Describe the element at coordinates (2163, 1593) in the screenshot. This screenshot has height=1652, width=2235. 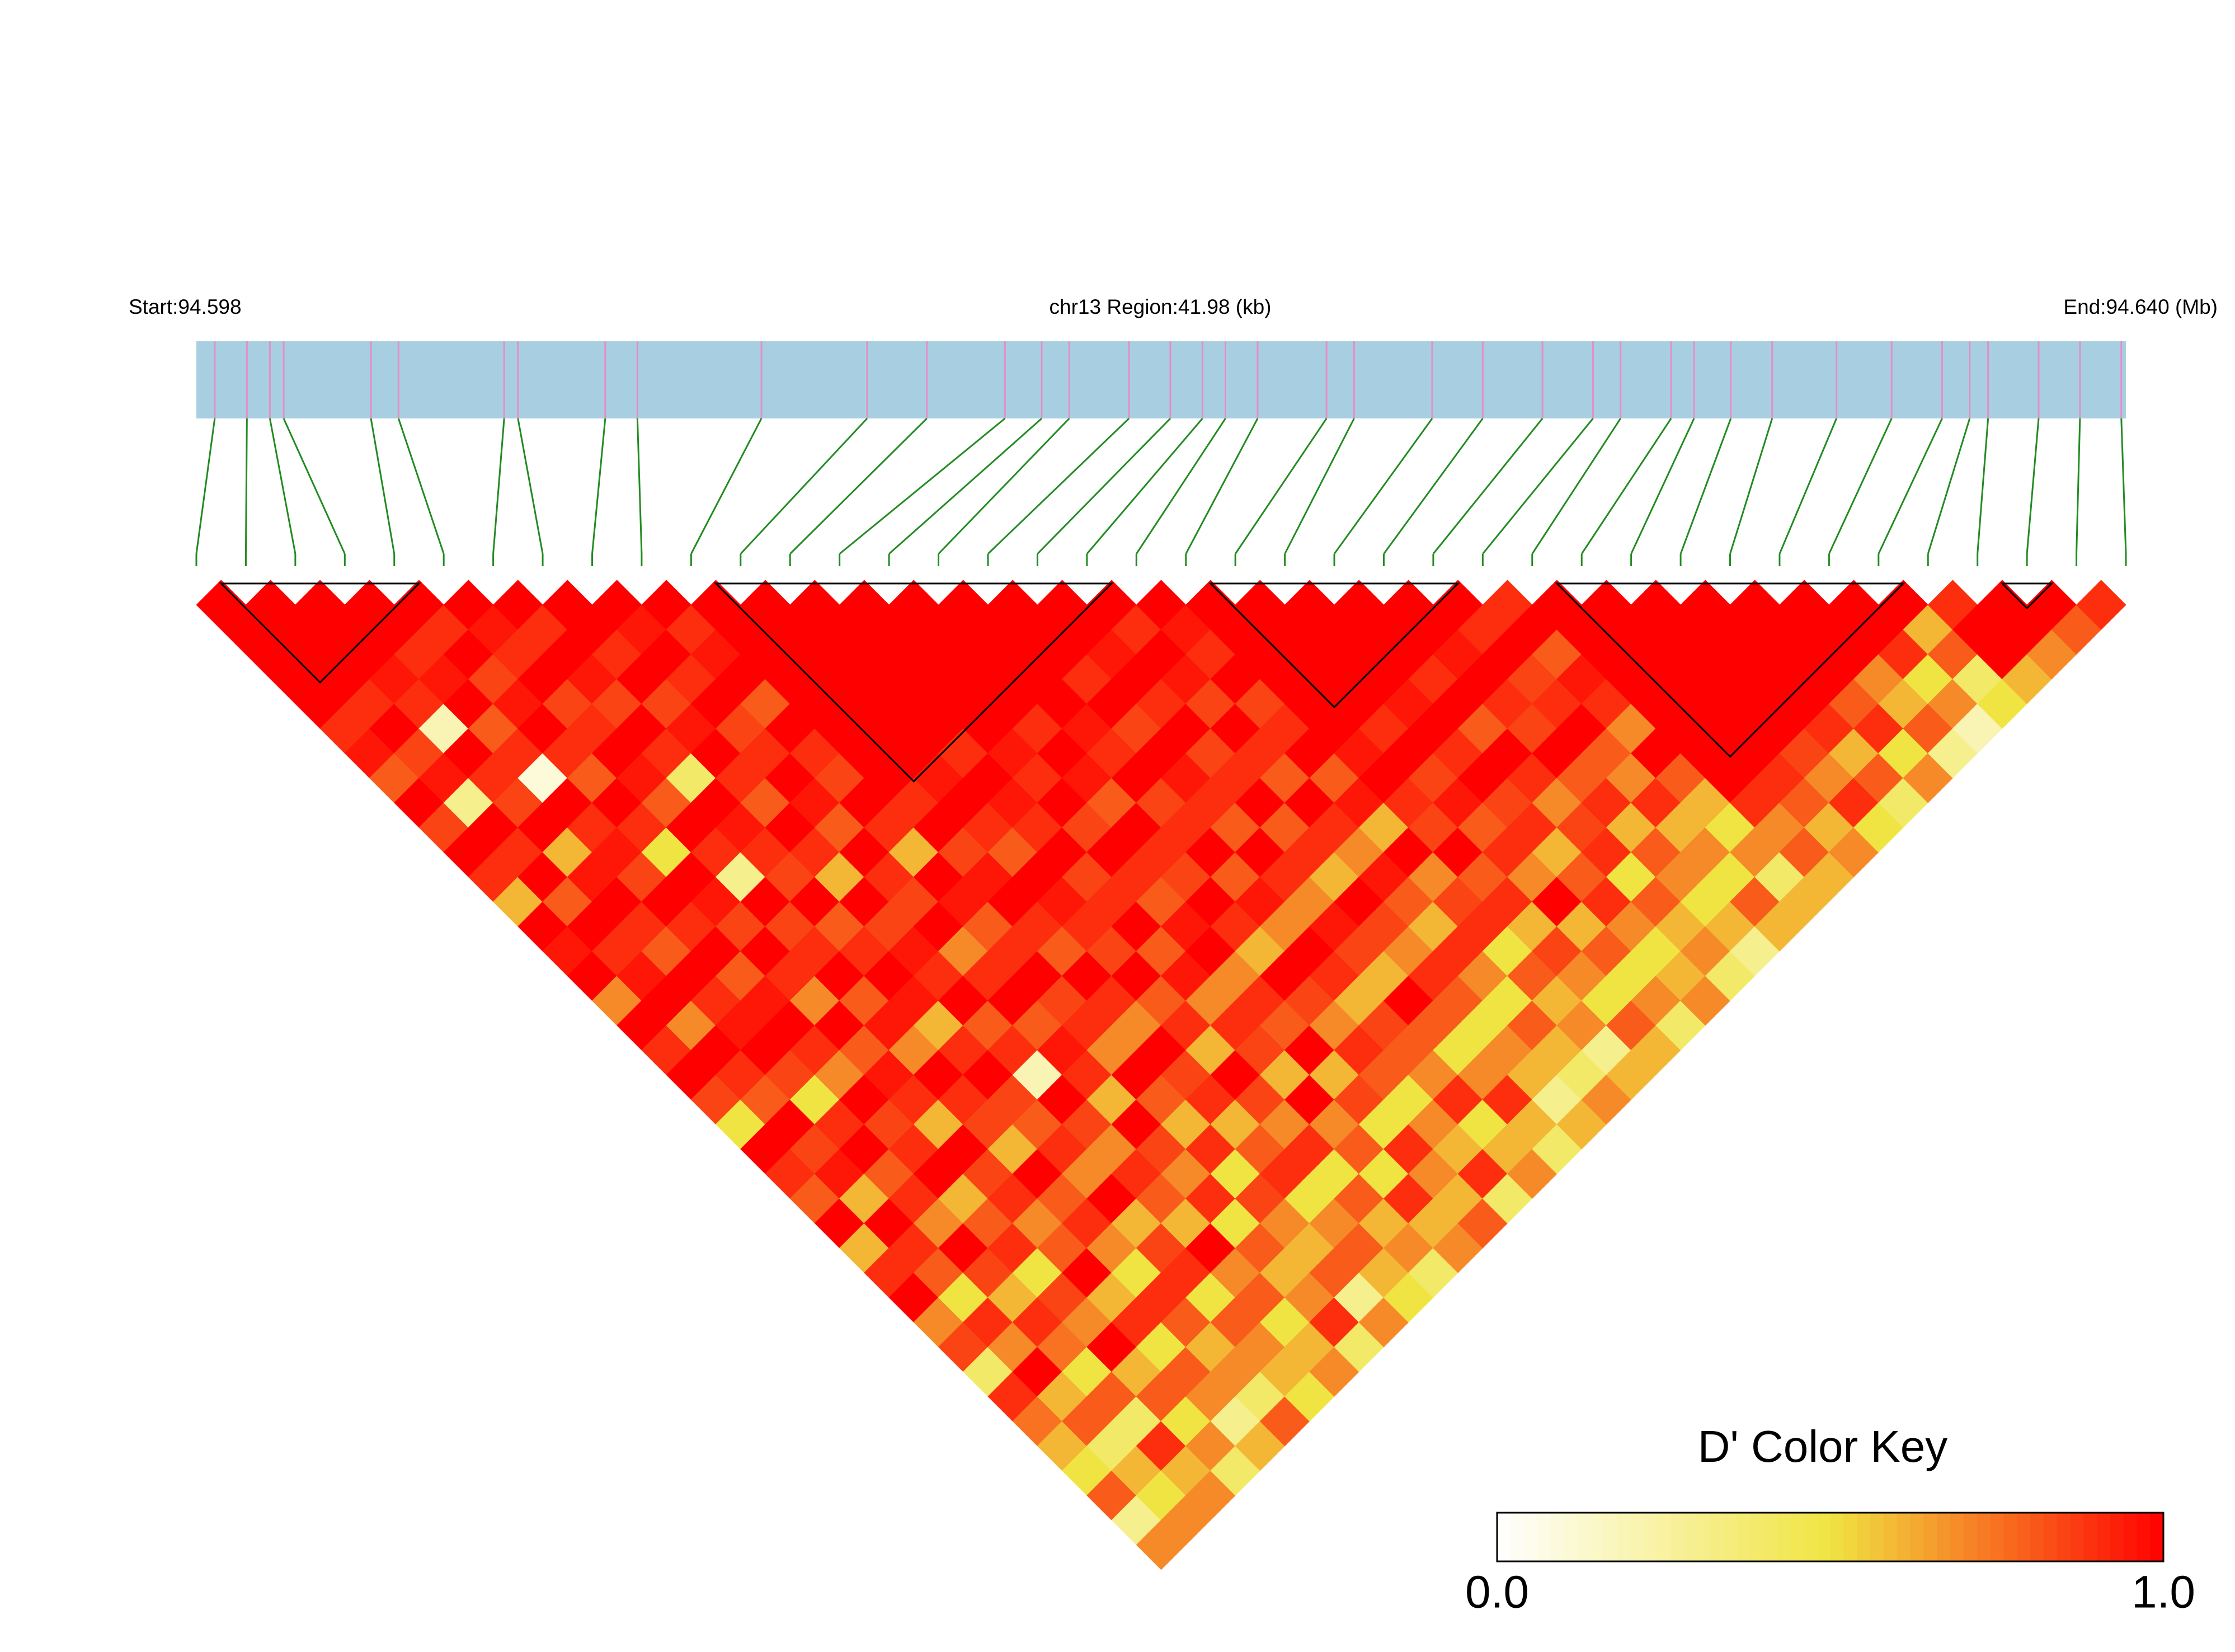
I see `key-tick-label: 1.0` at that location.